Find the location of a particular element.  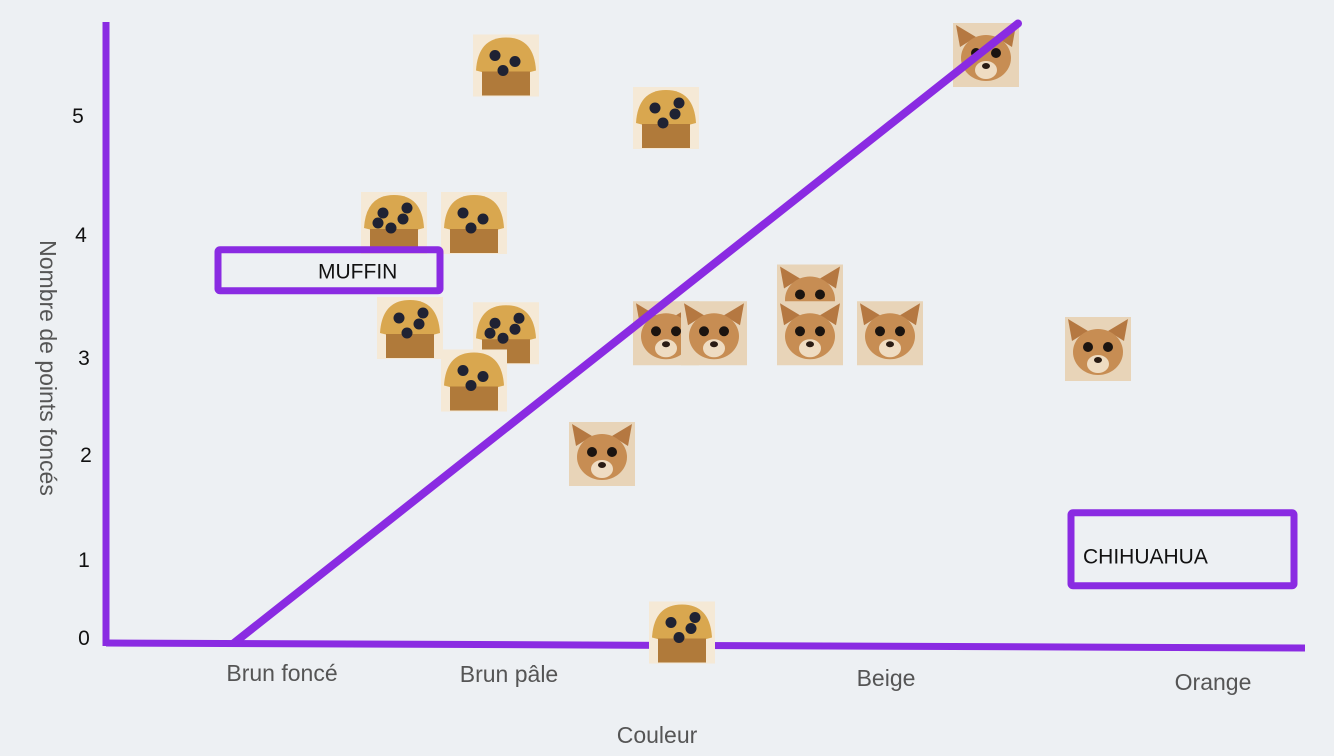

x-tick-beige: Beige is located at coordinates (886, 678).